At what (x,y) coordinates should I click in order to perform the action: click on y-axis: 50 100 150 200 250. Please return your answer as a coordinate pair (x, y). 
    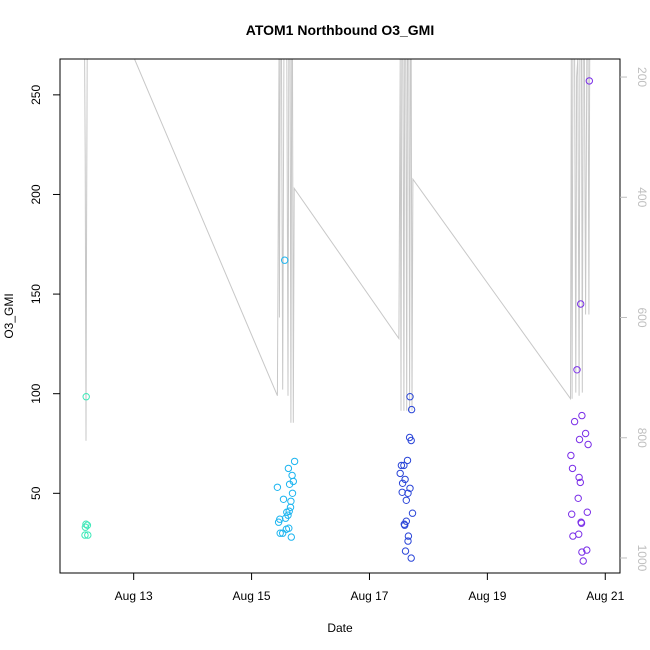
    Looking at the image, I should click on (44, 292).